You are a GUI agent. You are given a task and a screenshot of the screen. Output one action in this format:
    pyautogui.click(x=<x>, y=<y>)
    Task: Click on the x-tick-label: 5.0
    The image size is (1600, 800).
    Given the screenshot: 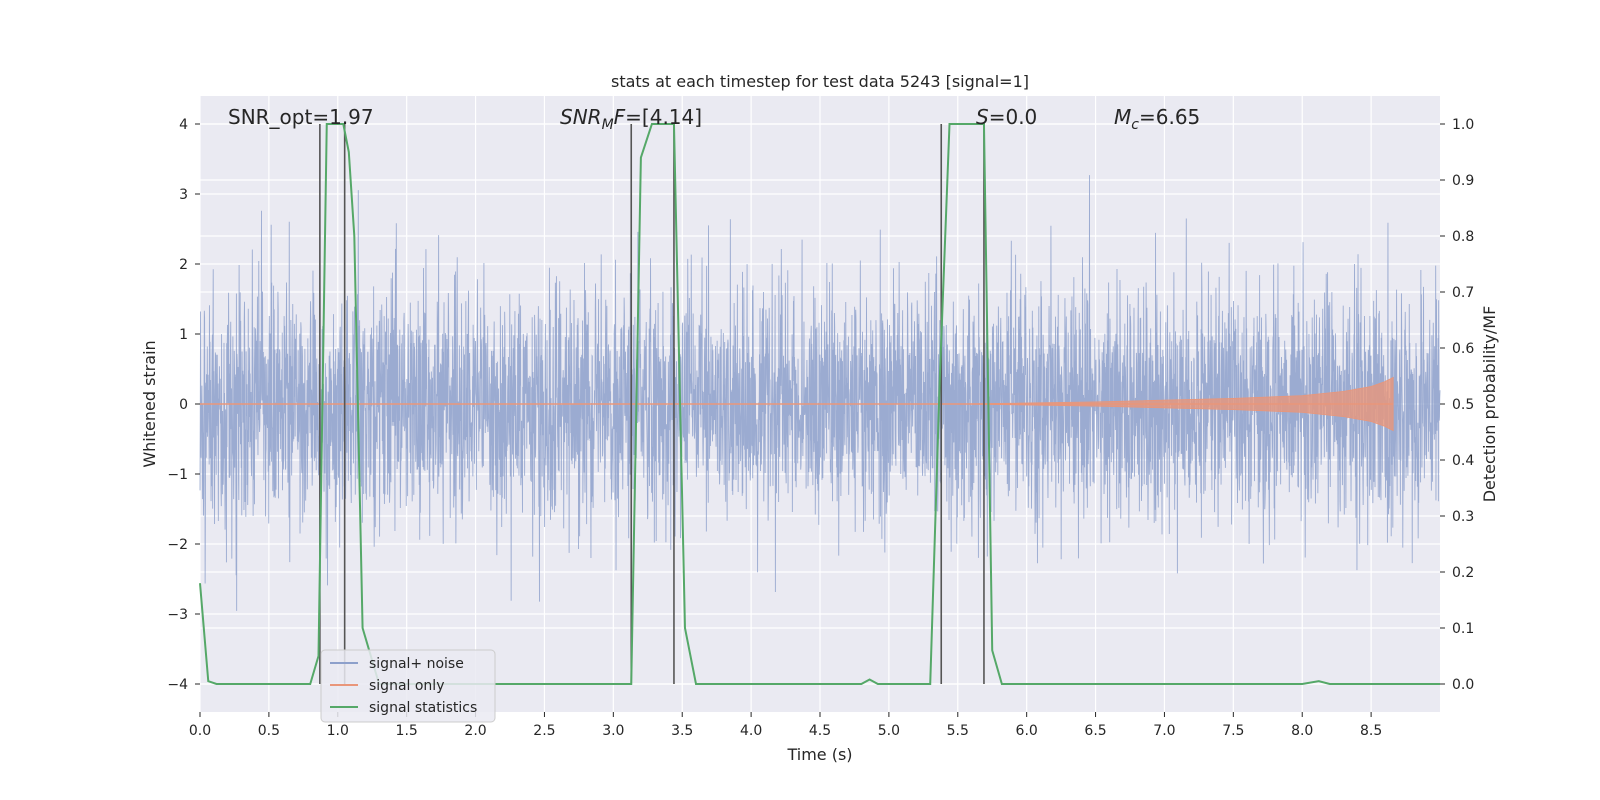 What is the action you would take?
    pyautogui.click(x=889, y=731)
    